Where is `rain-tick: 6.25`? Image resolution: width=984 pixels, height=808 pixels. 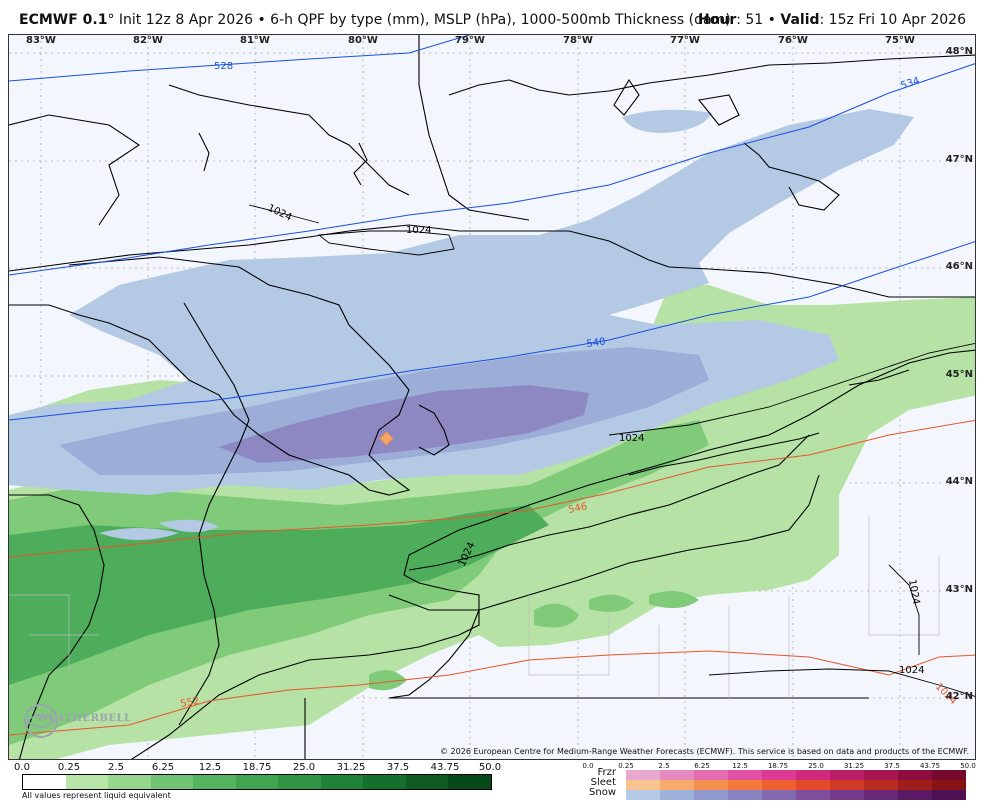 rain-tick: 6.25 is located at coordinates (163, 767).